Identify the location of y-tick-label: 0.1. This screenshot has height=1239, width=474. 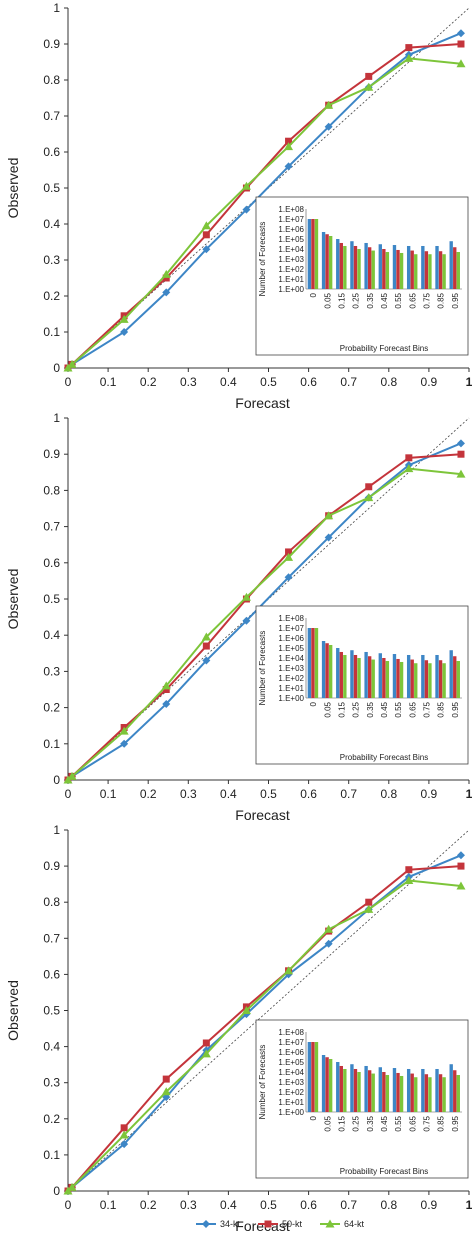
(51, 1155).